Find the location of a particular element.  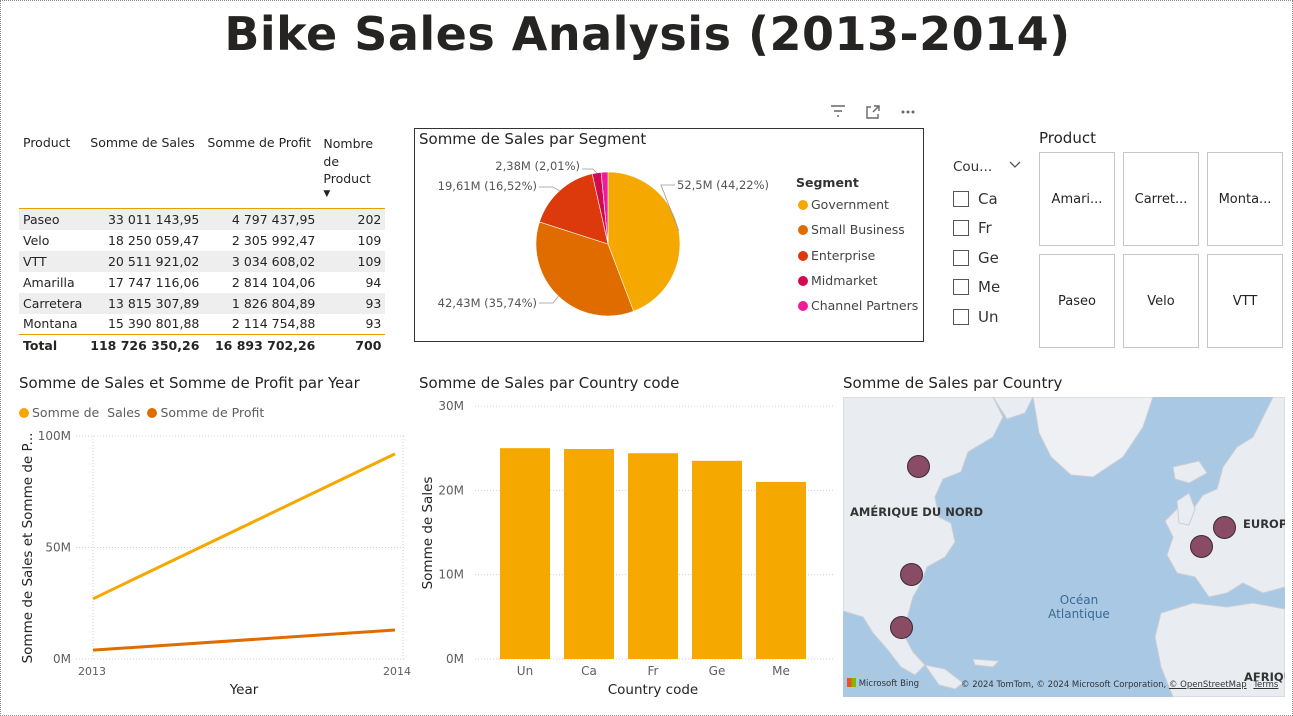

table-row: Carretera 13 815 307,89 1 826 804,89 93 is located at coordinates (202, 303).